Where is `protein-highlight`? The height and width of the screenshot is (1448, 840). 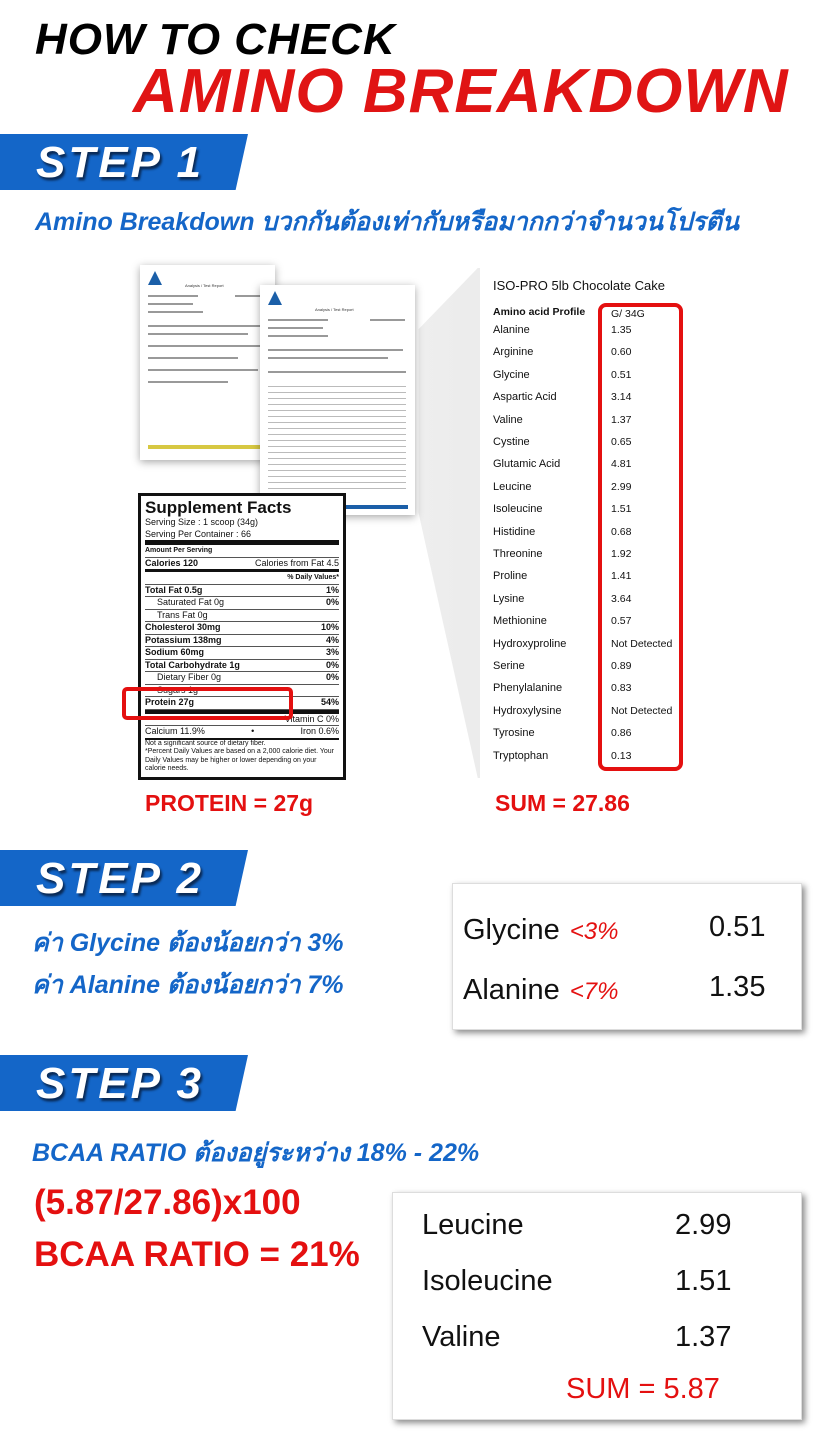
protein-highlight is located at coordinates (207, 703).